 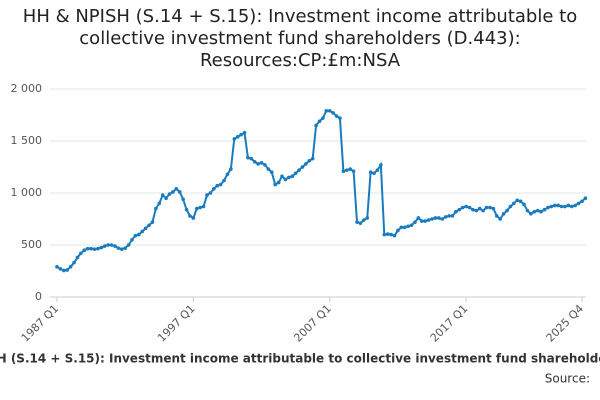 I want to click on x-tick-label: 2007 Q1, so click(x=312, y=323).